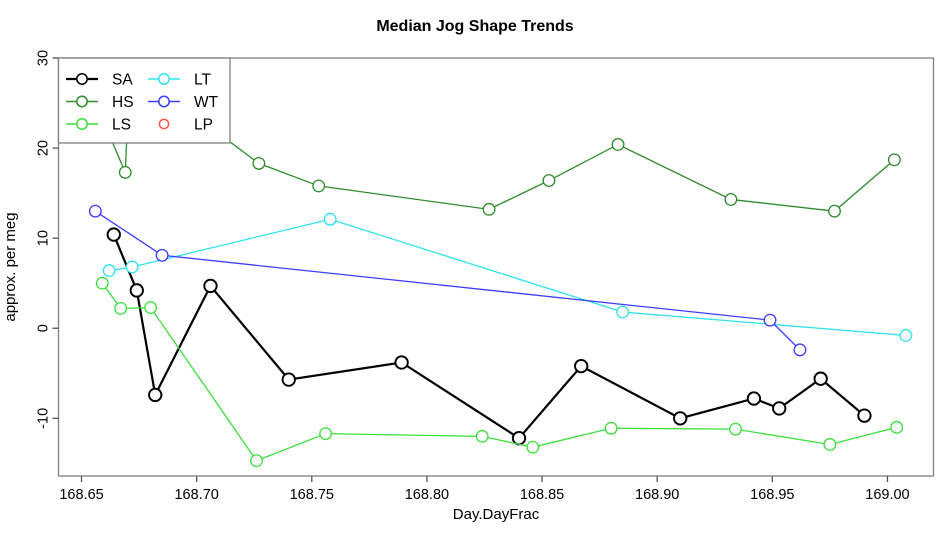 Image resolution: width=950 pixels, height=550 pixels. I want to click on legend-entry-SA: SA, so click(99, 80).